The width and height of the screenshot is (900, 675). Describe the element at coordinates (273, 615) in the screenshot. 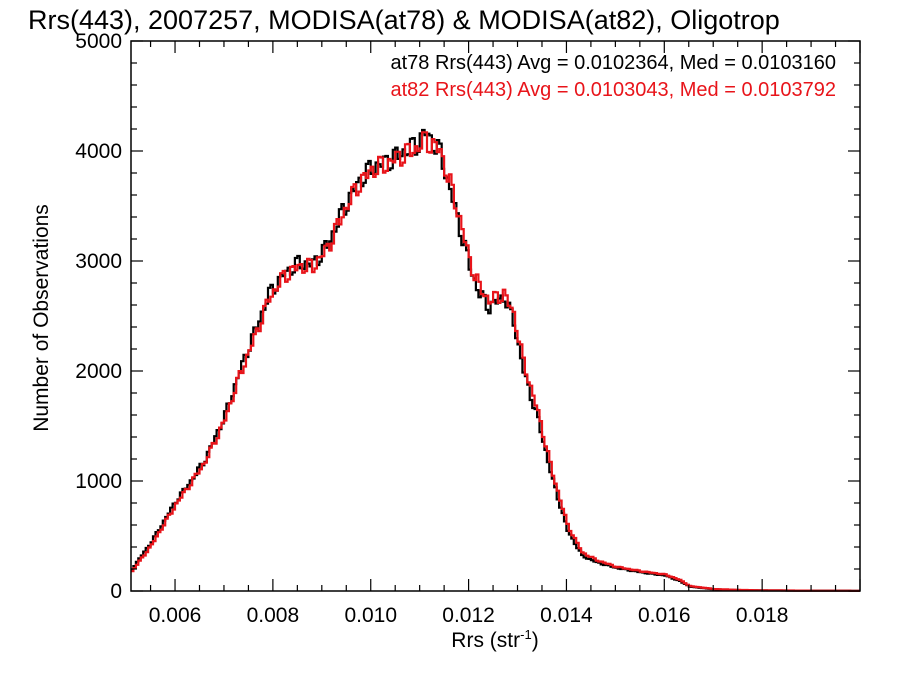

I see `x-tick-label: 0.008` at that location.